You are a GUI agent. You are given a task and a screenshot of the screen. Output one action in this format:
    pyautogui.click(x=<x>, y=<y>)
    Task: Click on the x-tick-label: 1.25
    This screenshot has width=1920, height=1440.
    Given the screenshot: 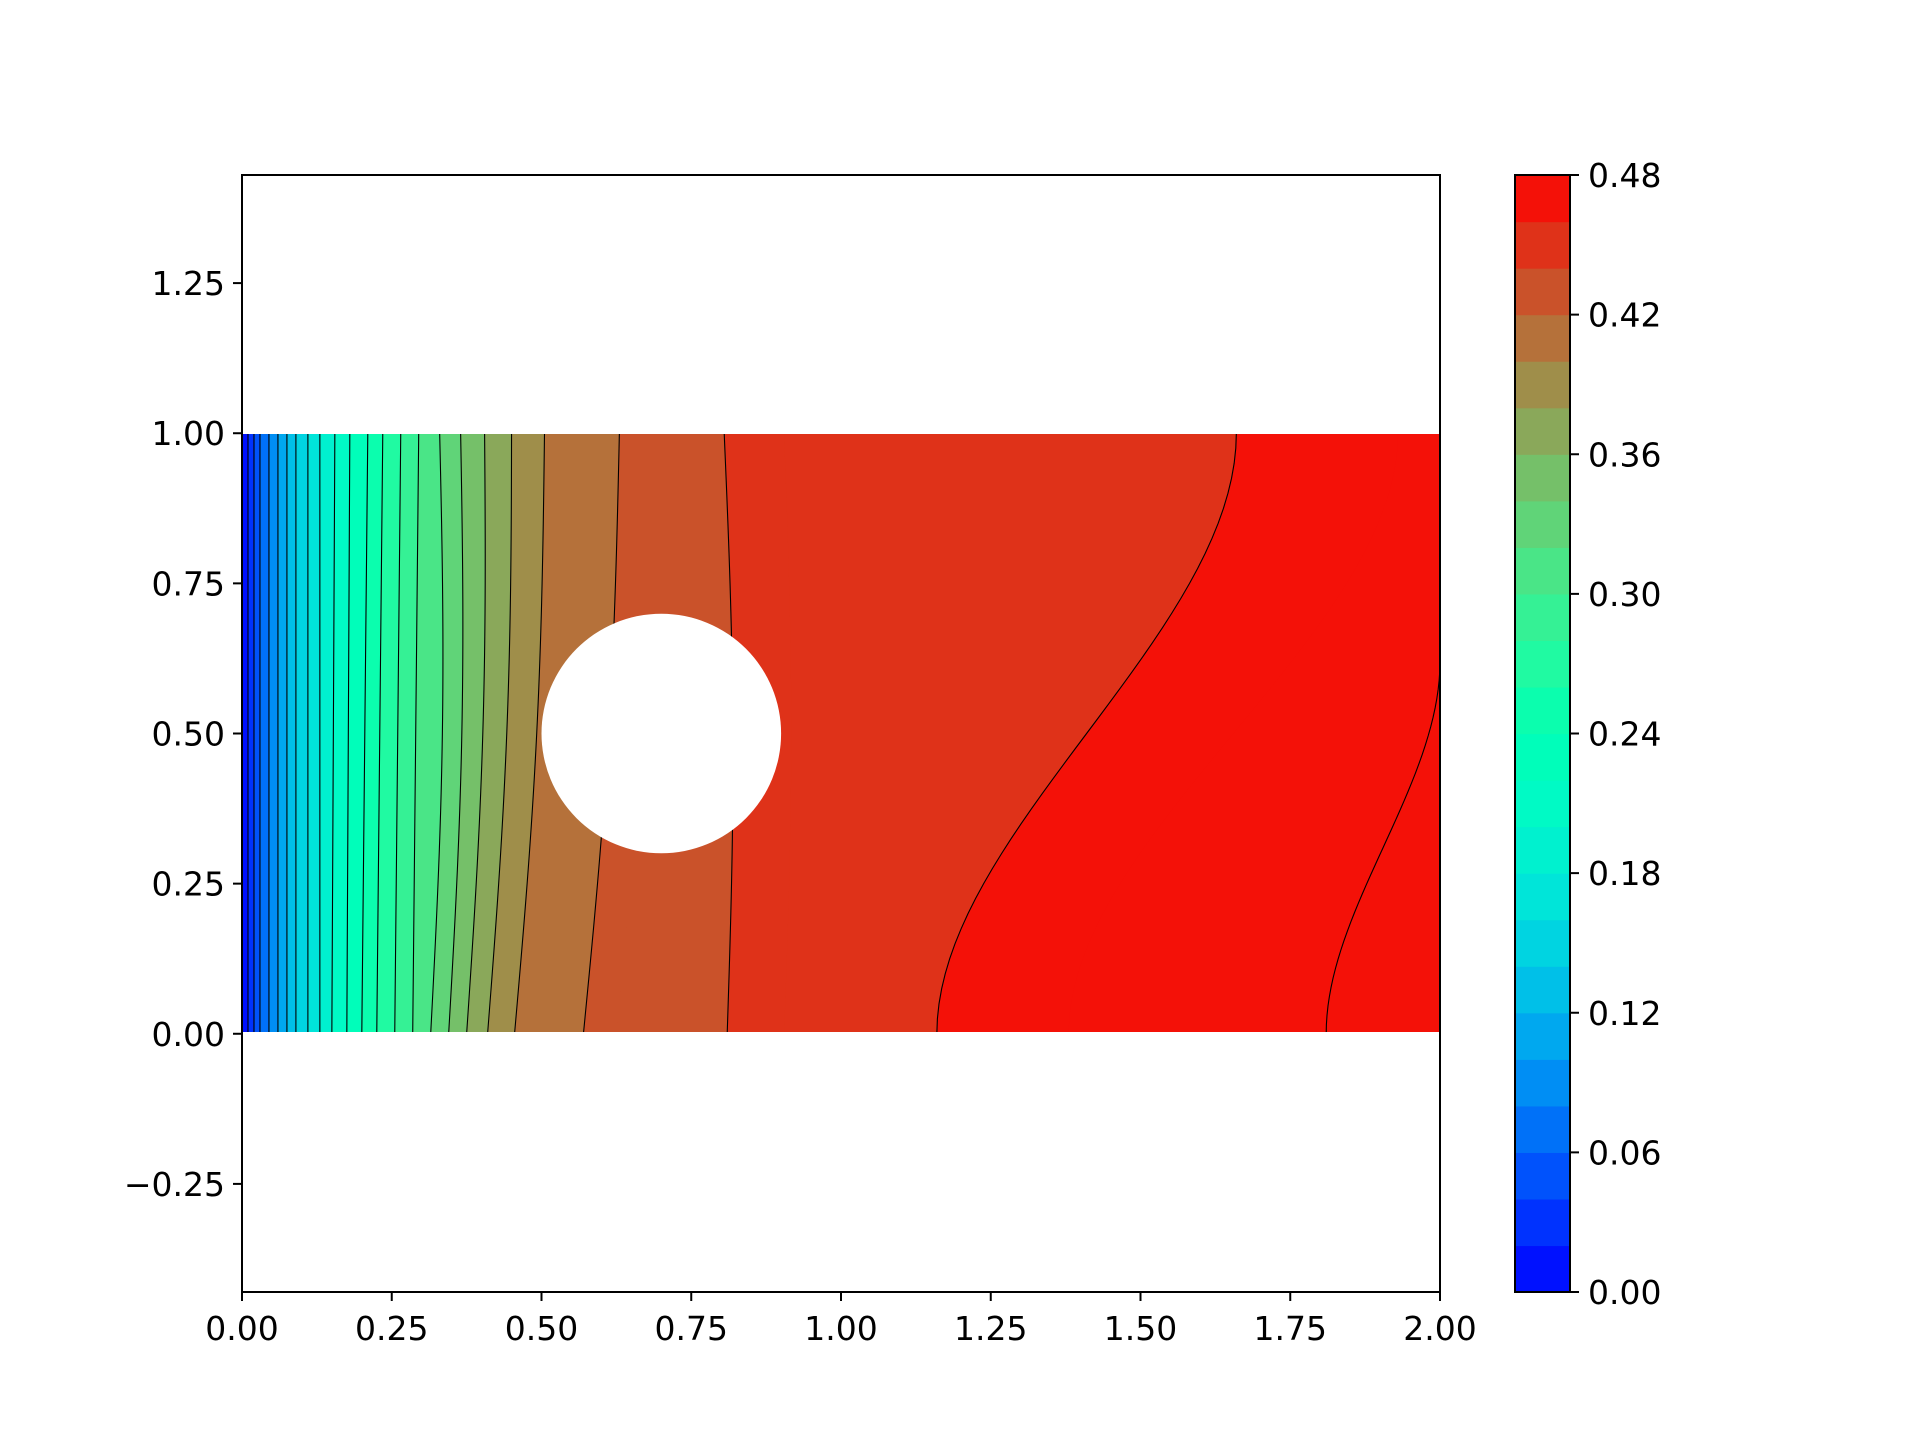 What is the action you would take?
    pyautogui.click(x=990, y=1328)
    